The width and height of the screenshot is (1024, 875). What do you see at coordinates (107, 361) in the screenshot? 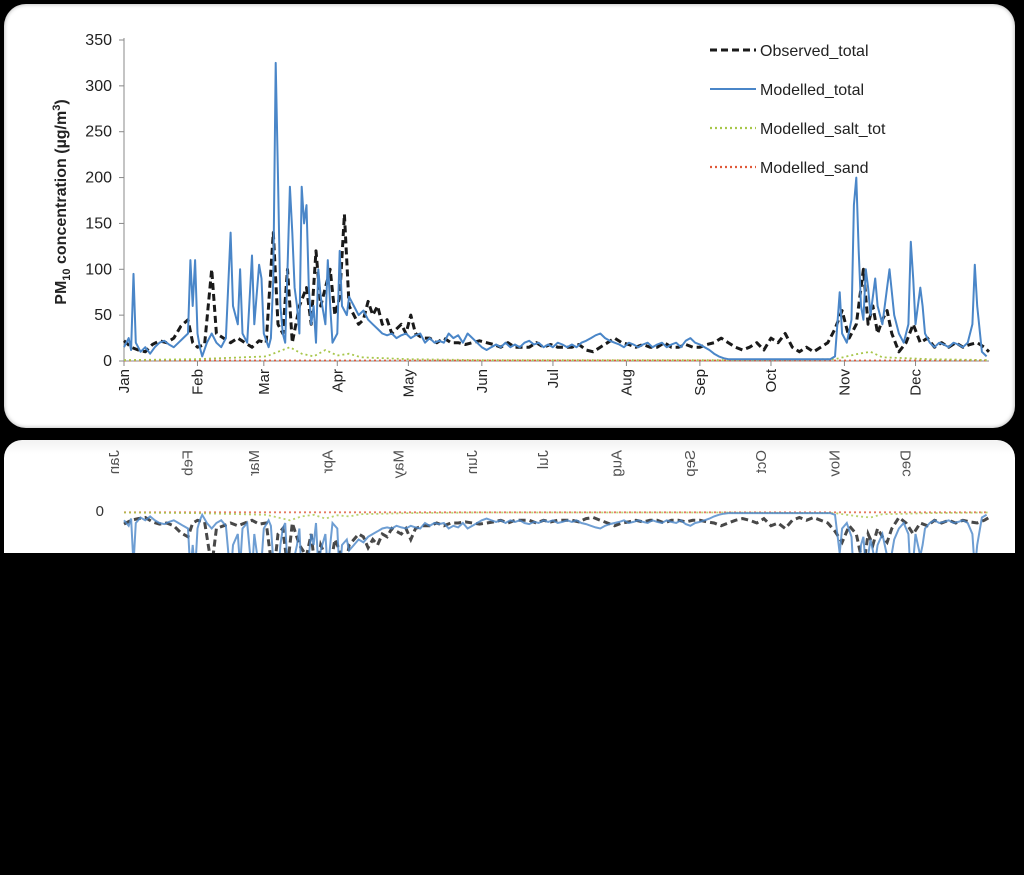
I see `y-tick-label: 0` at bounding box center [107, 361].